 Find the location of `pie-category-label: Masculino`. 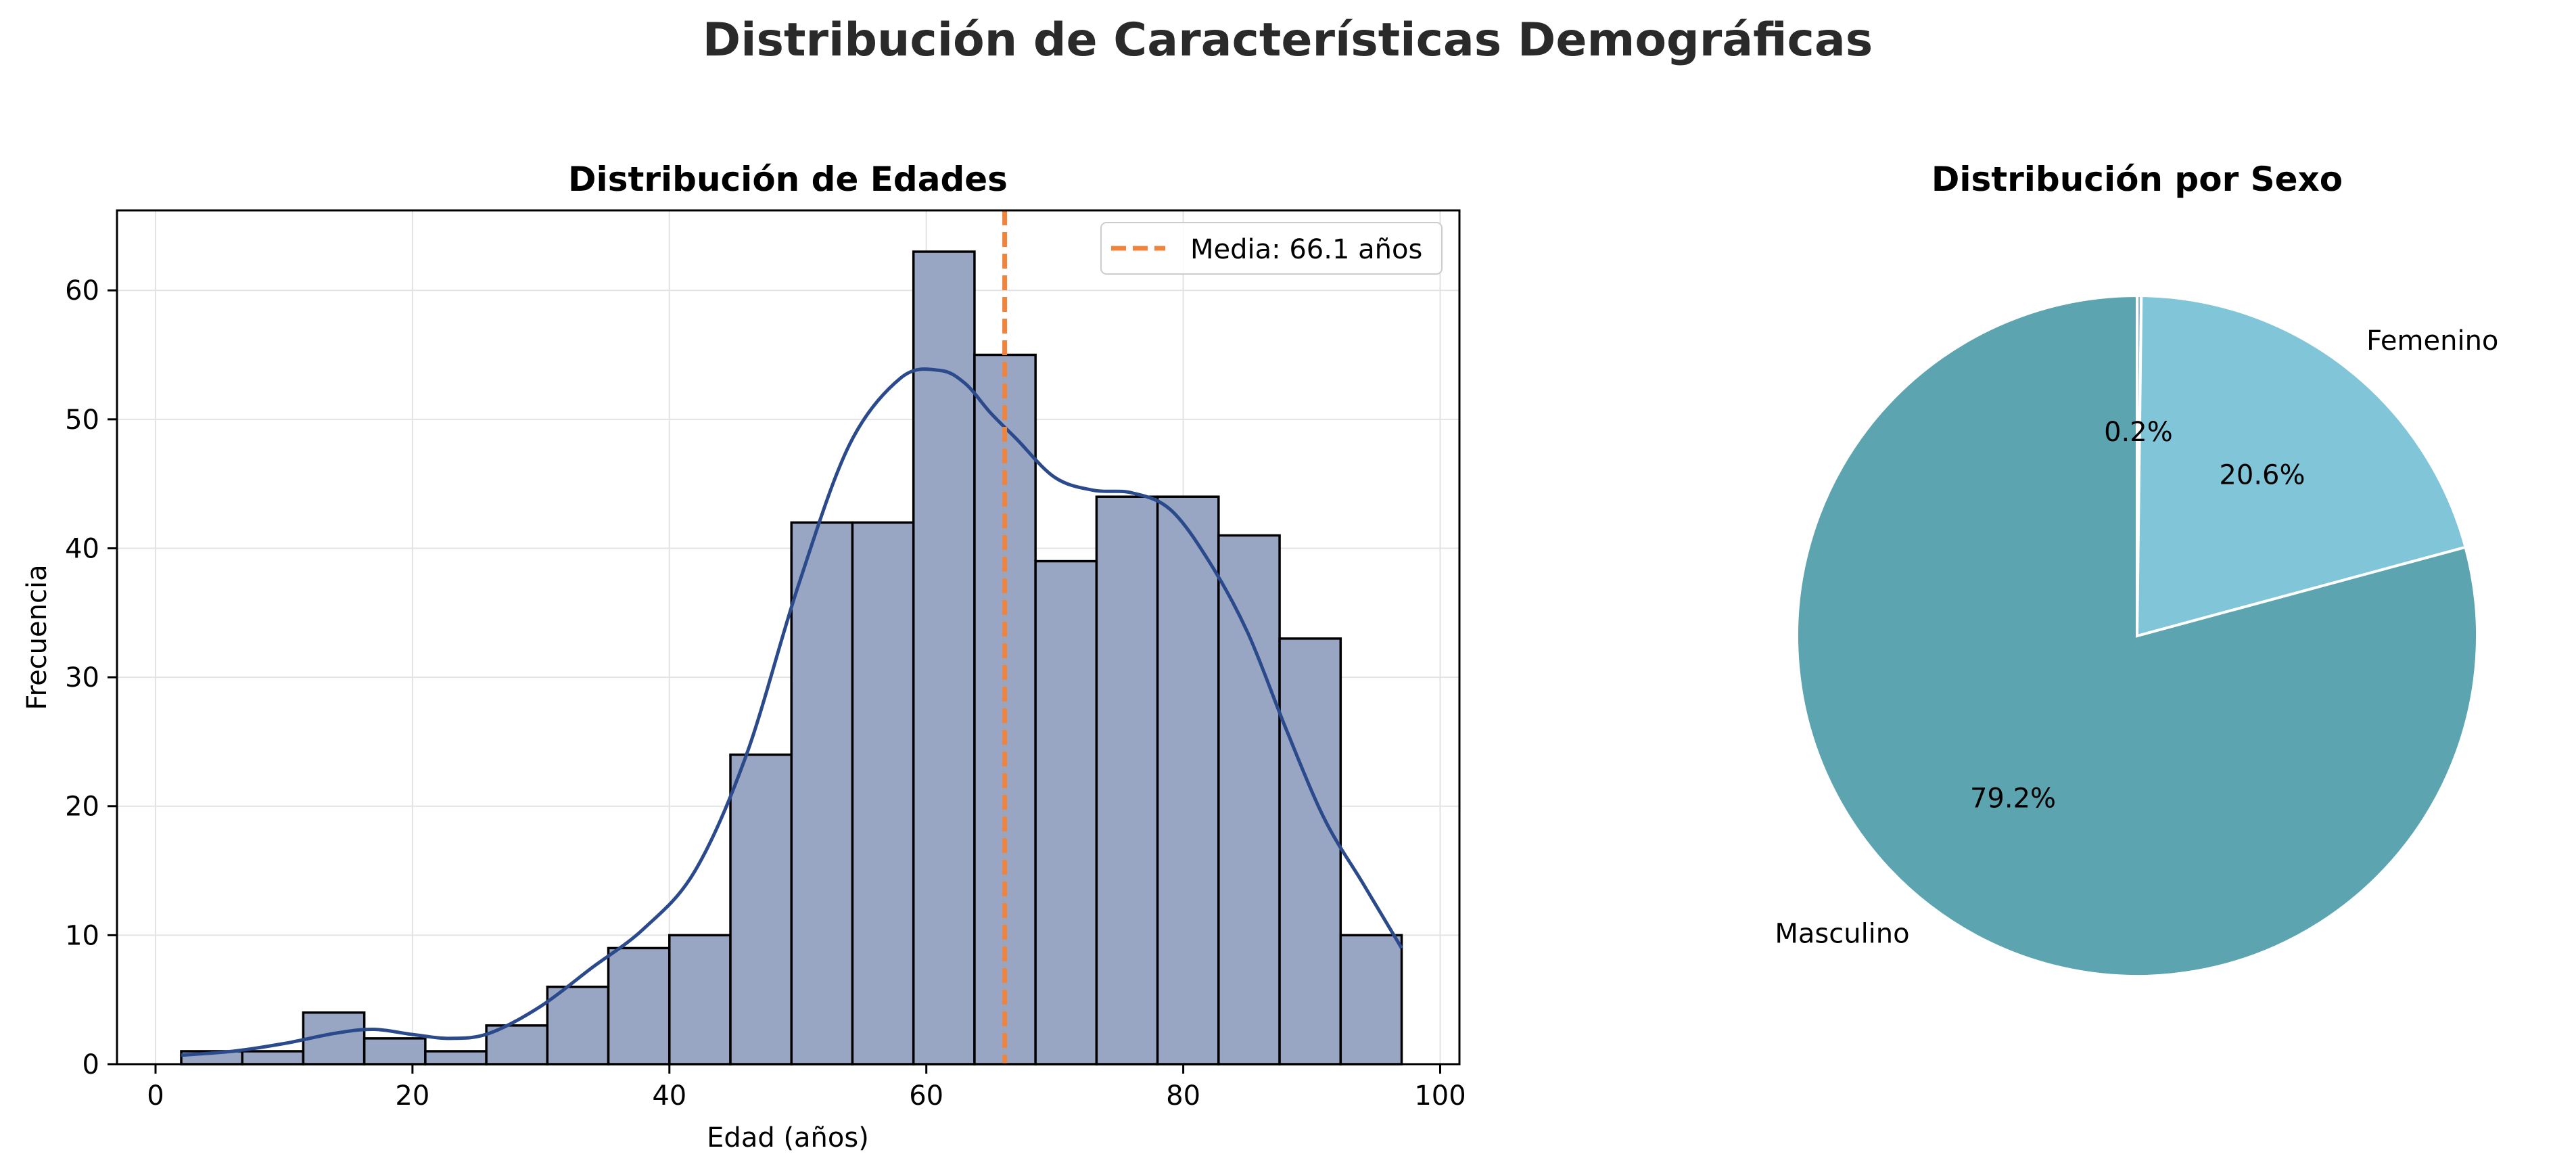

pie-category-label: Masculino is located at coordinates (1842, 934).